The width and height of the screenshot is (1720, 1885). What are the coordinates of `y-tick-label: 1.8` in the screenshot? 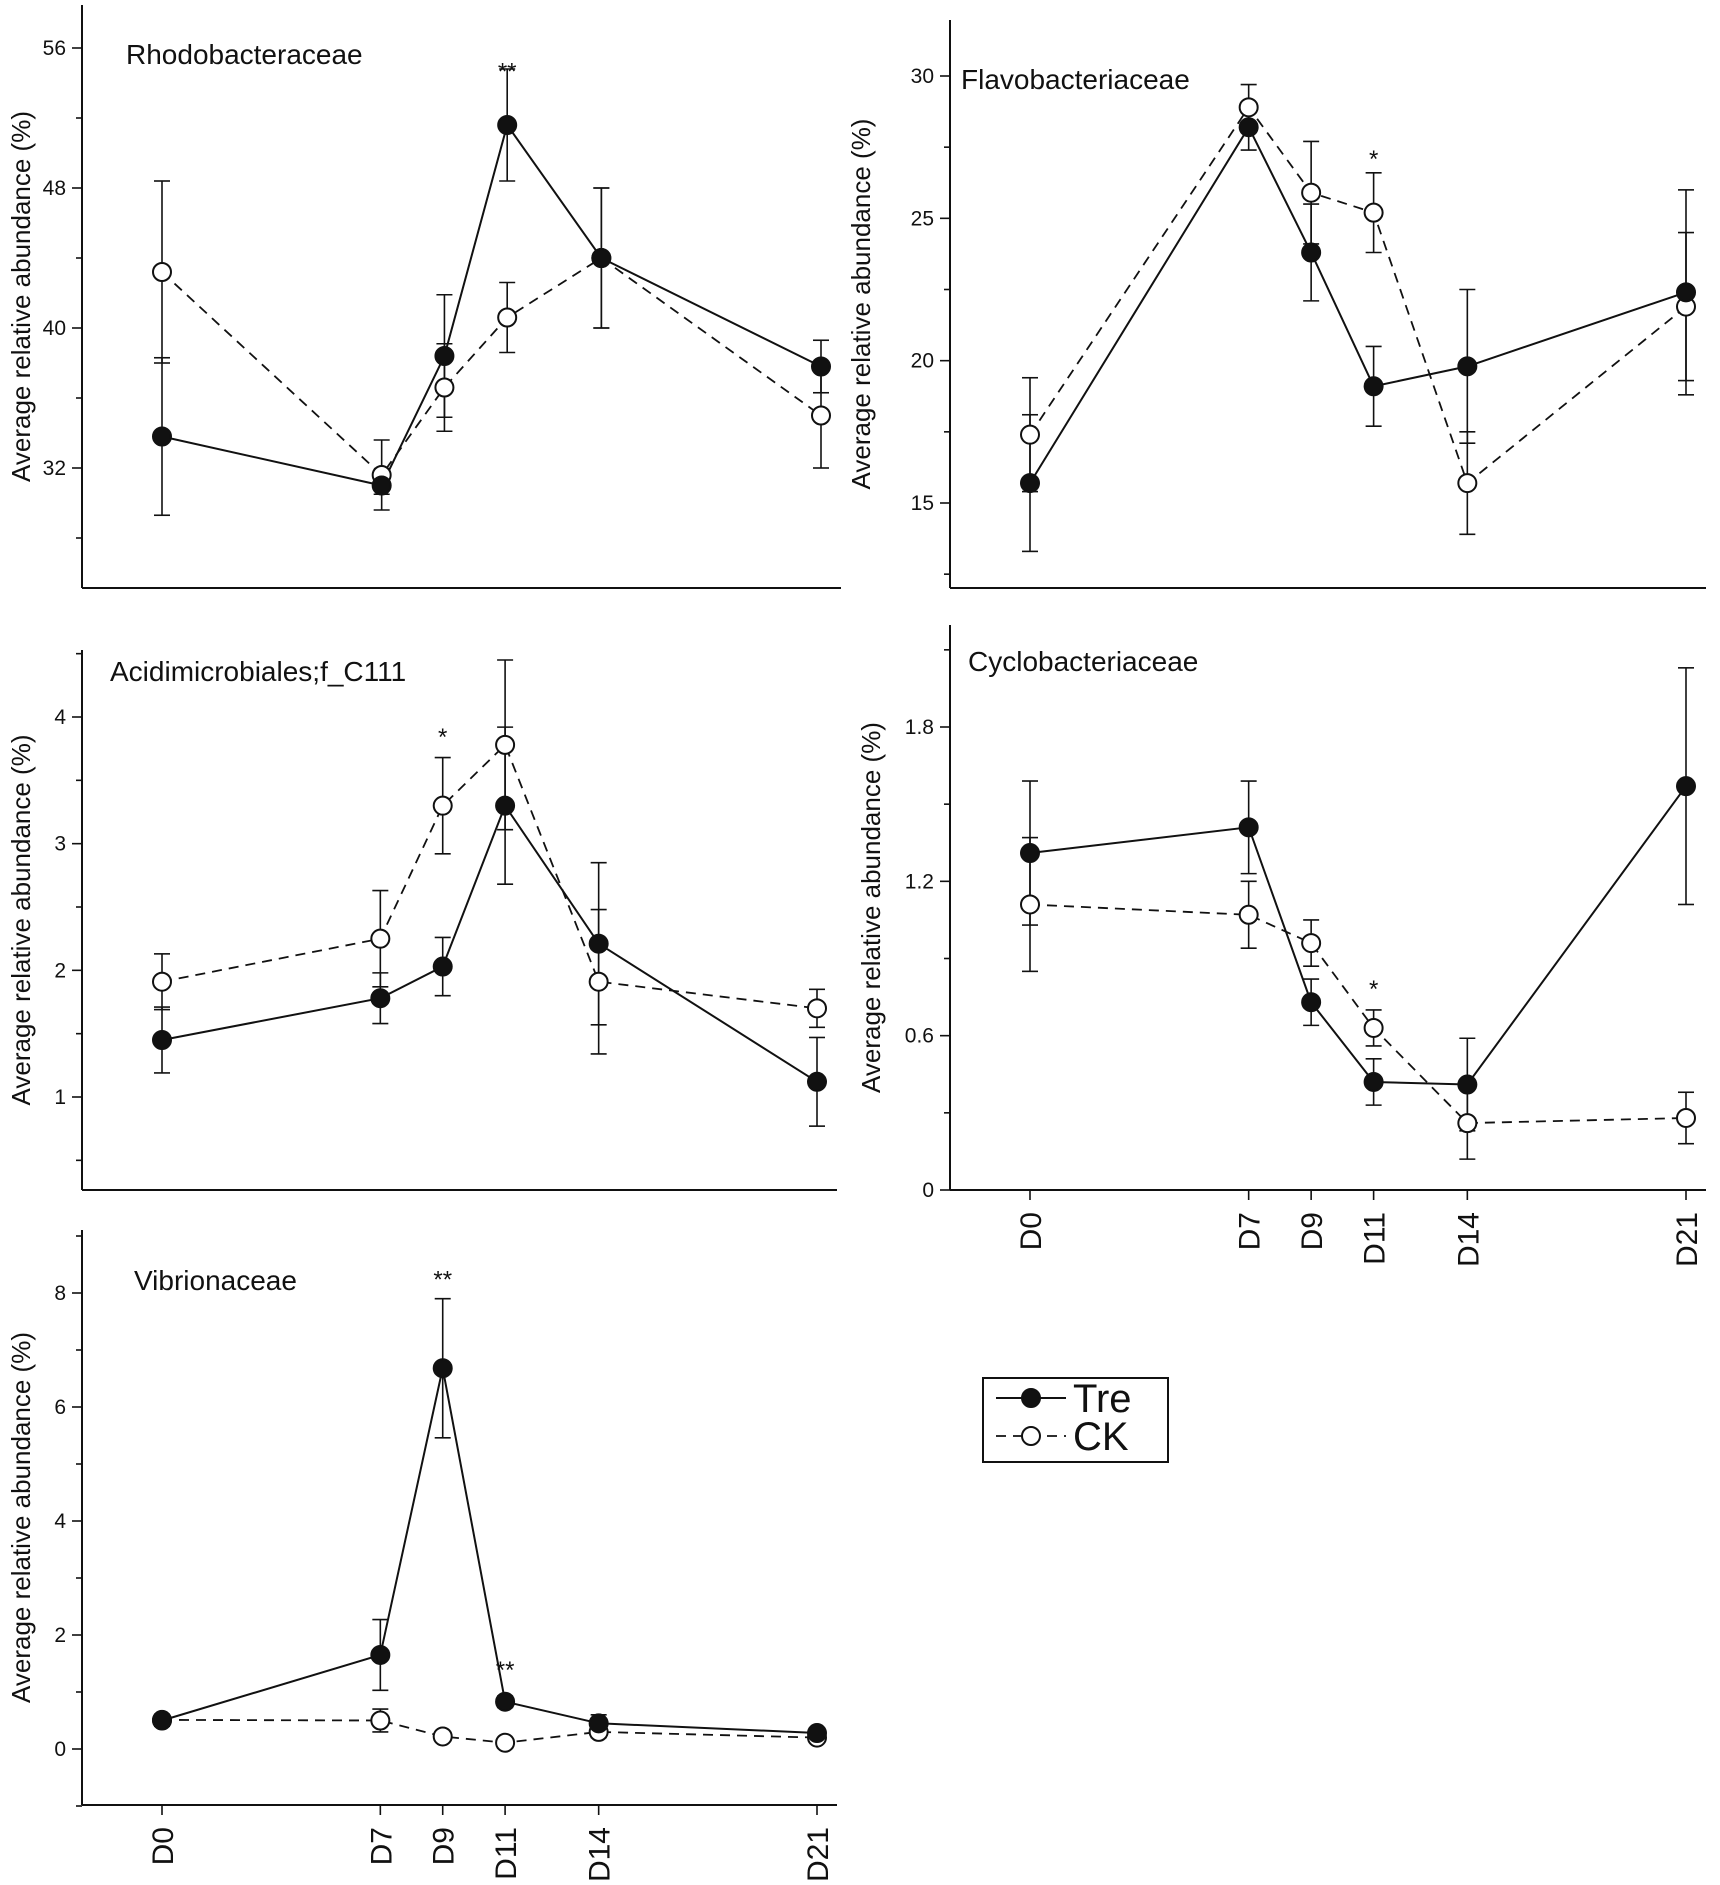 It's located at (919, 727).